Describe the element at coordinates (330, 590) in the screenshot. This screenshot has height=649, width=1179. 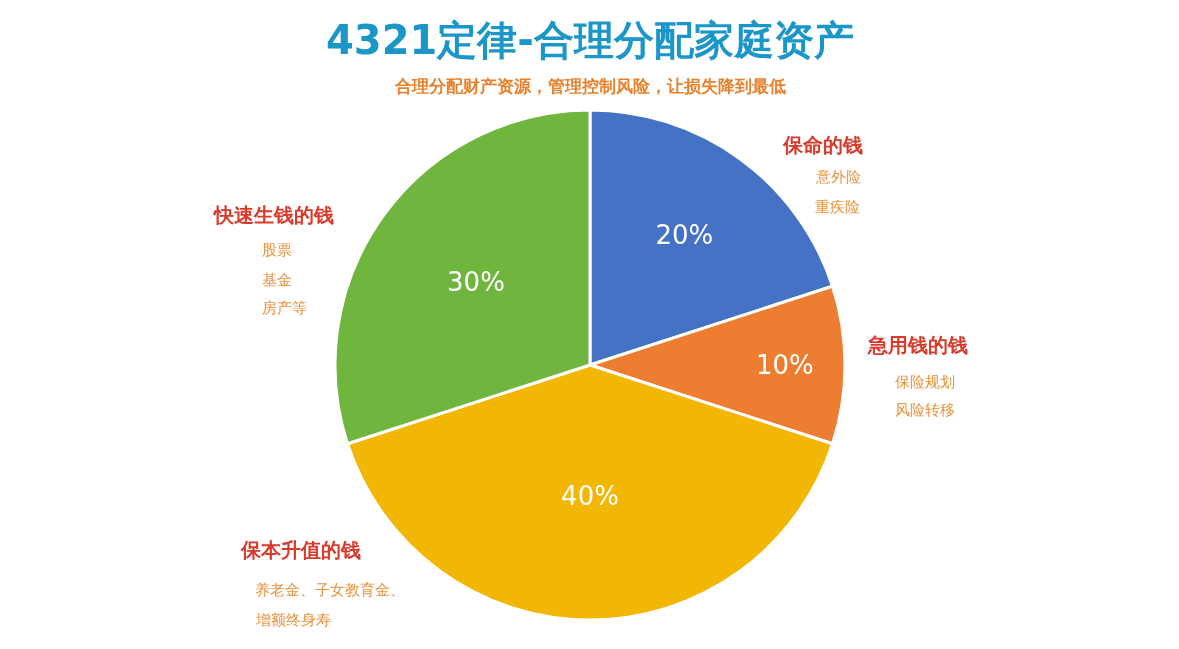
I see `text: 养老金、子女教育金、` at that location.